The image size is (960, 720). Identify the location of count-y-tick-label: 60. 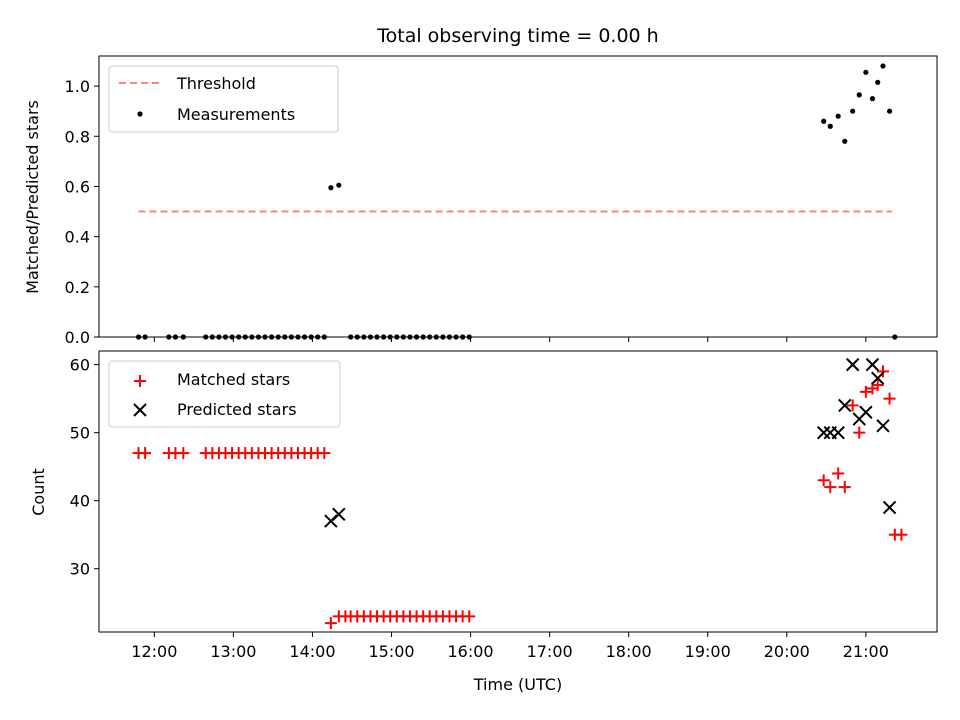
(80, 365).